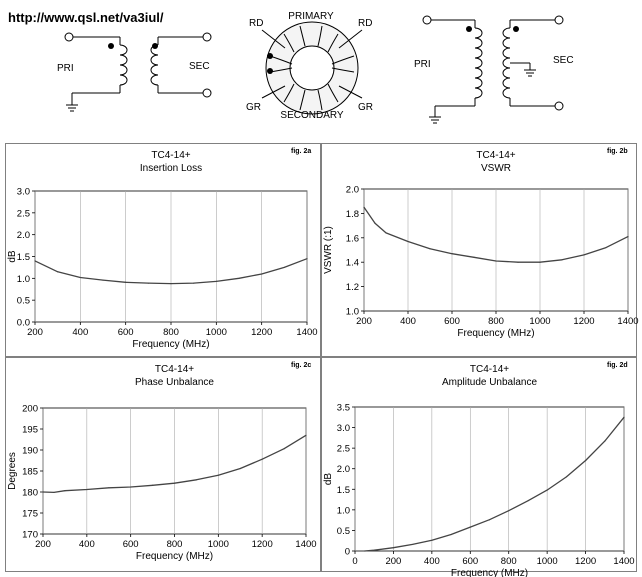 Image resolution: width=642 pixels, height=577 pixels. What do you see at coordinates (30, 430) in the screenshot?
I see `y-tick-label: 195` at bounding box center [30, 430].